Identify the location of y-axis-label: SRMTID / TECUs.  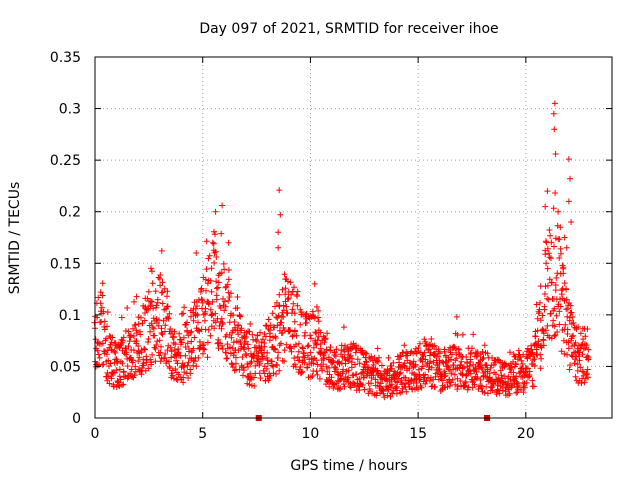
(15, 238).